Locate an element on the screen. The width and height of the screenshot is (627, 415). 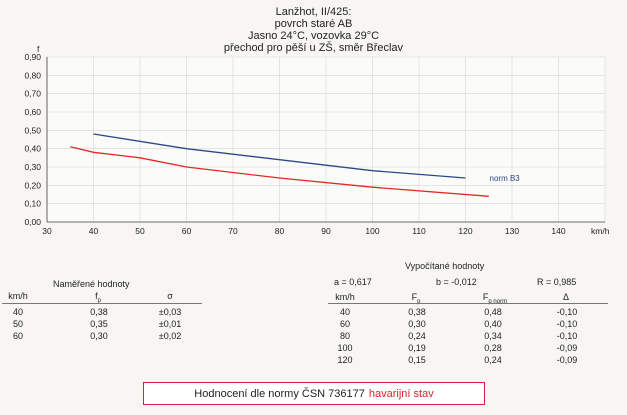
measured-header-speed: km/h is located at coordinates (18, 296).